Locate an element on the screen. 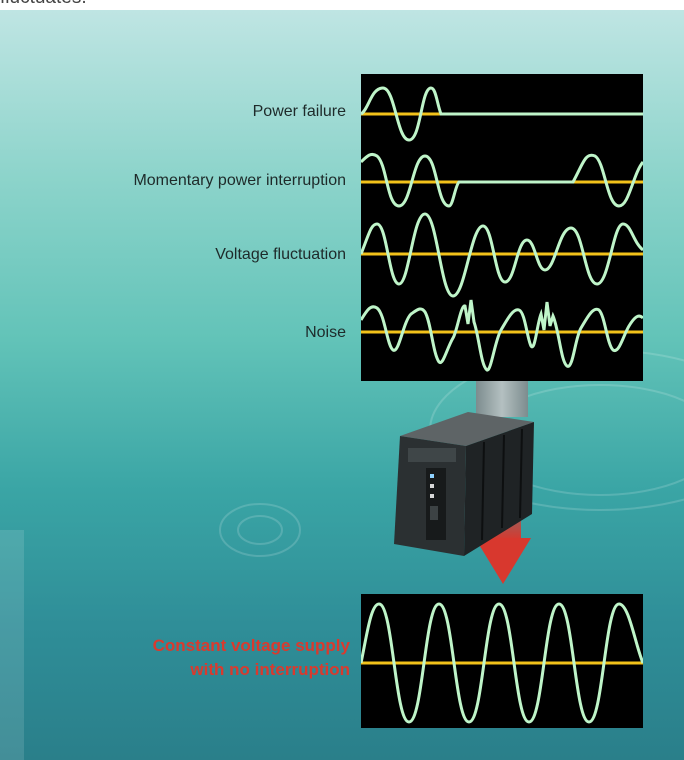 The image size is (684, 760). output-waveform-display is located at coordinates (502, 661).